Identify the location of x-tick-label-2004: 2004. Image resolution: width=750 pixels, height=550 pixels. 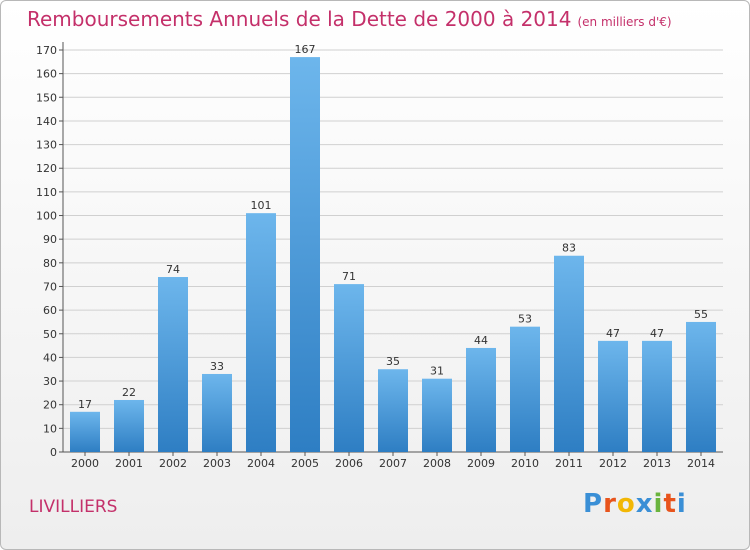
(261, 463).